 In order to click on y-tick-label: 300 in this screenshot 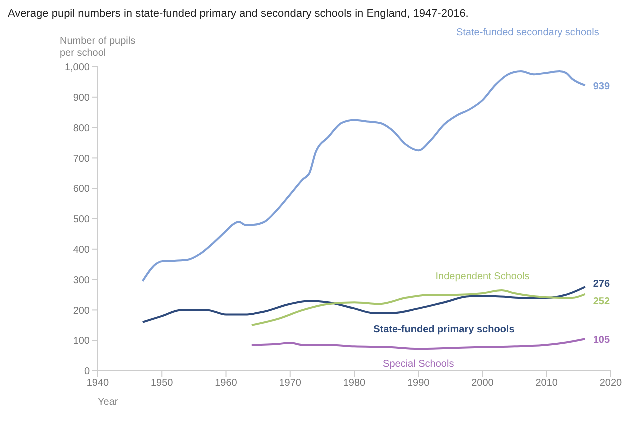, I will do `click(81, 280)`.